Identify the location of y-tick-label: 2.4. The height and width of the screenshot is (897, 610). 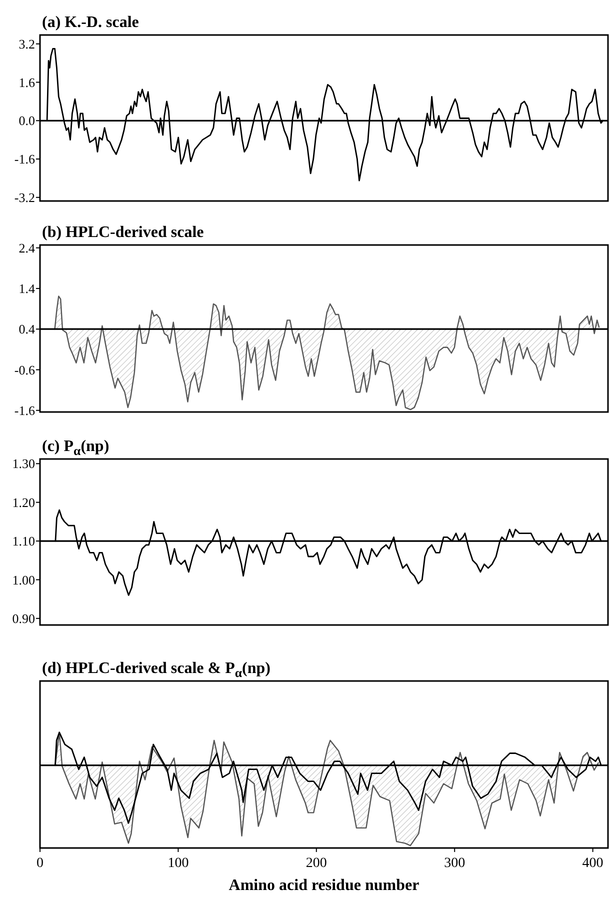
(27, 248).